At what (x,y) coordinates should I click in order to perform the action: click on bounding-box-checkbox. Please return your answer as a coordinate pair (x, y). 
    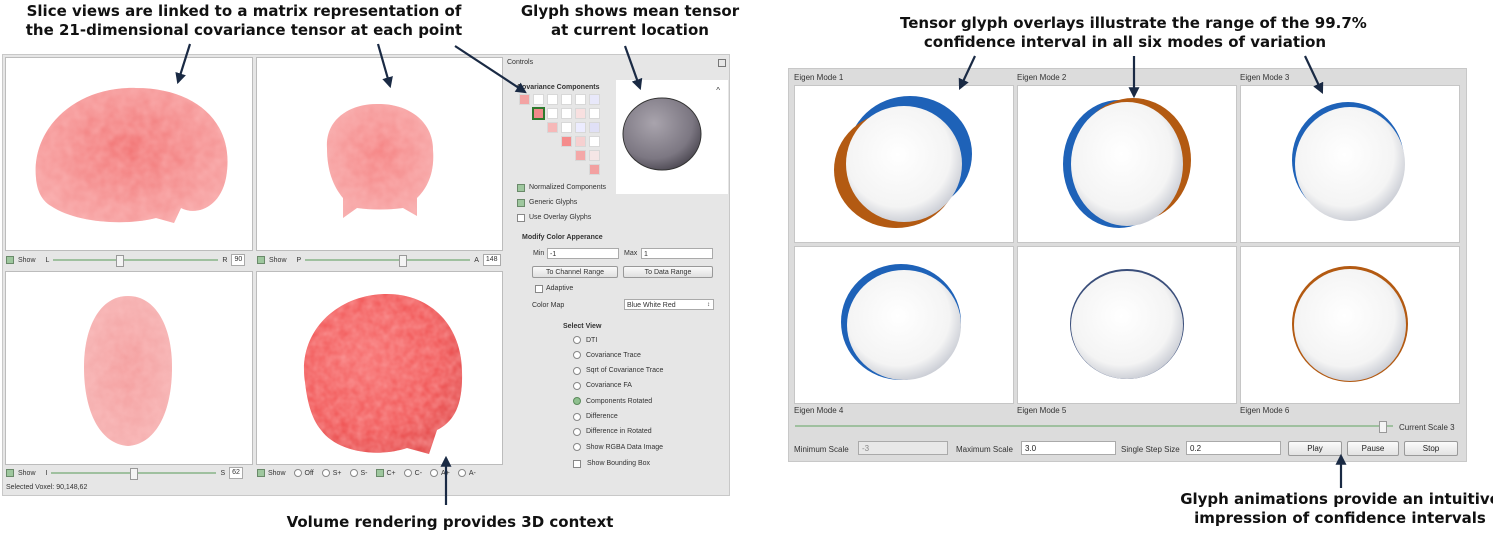
    Looking at the image, I should click on (577, 464).